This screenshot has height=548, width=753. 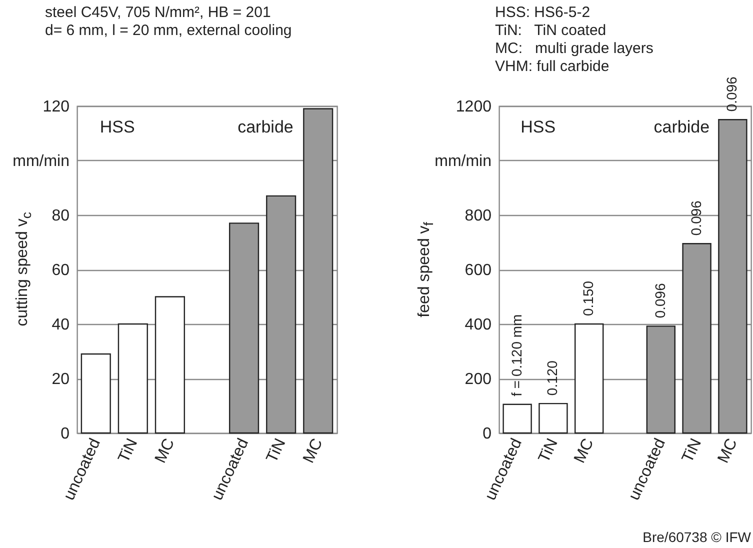 I want to click on y-tick-label: 800, so click(x=478, y=216).